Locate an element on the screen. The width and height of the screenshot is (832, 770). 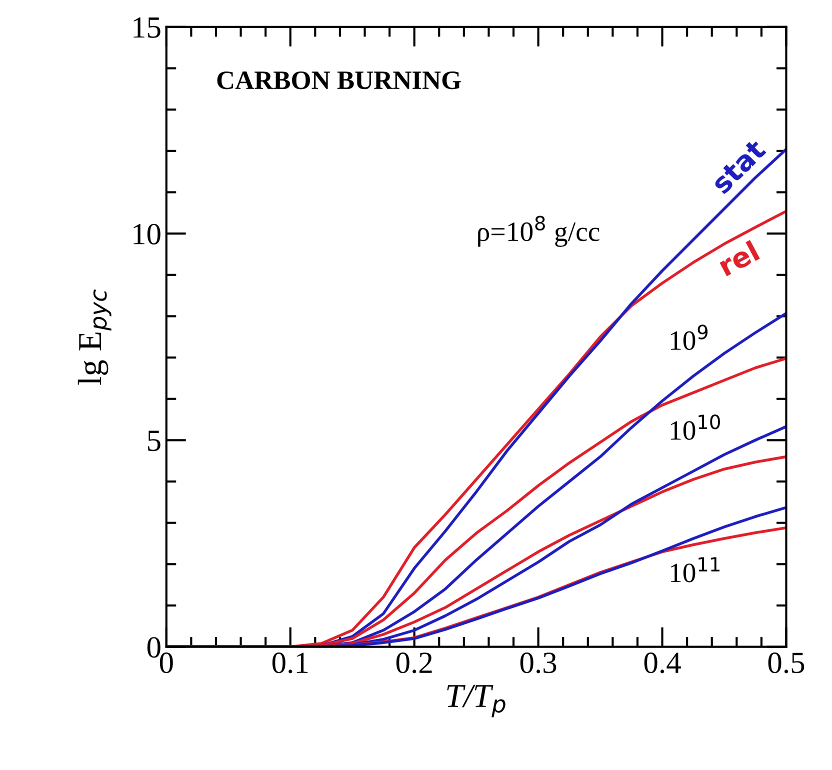
annotation: 10$^{9}$ is located at coordinates (689, 337).